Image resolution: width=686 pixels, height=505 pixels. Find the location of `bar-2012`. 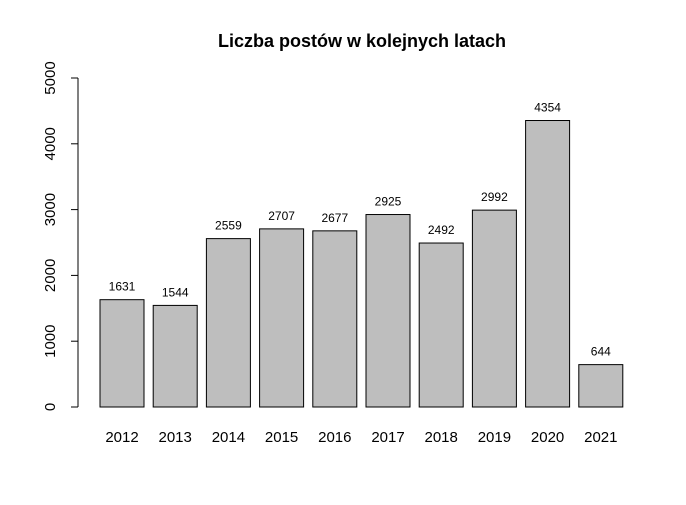

bar-2012 is located at coordinates (122, 353).